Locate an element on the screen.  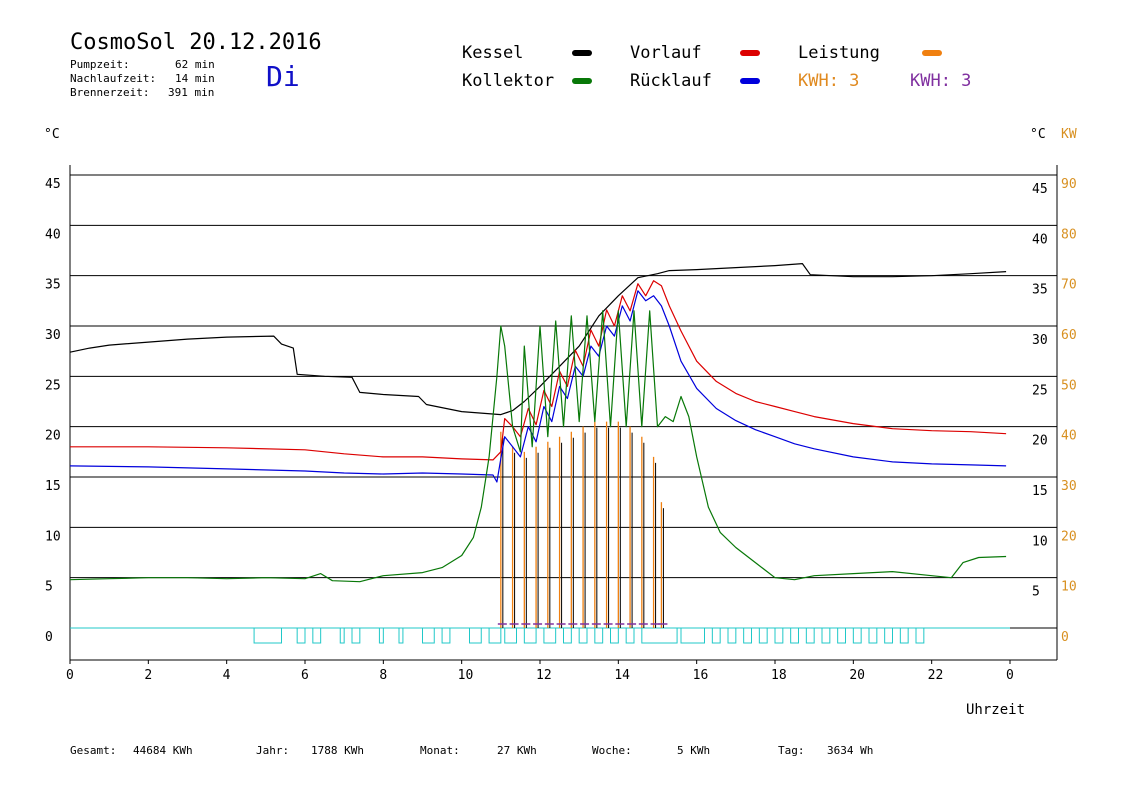
y-tick-label-right: 30 is located at coordinates (1040, 340).